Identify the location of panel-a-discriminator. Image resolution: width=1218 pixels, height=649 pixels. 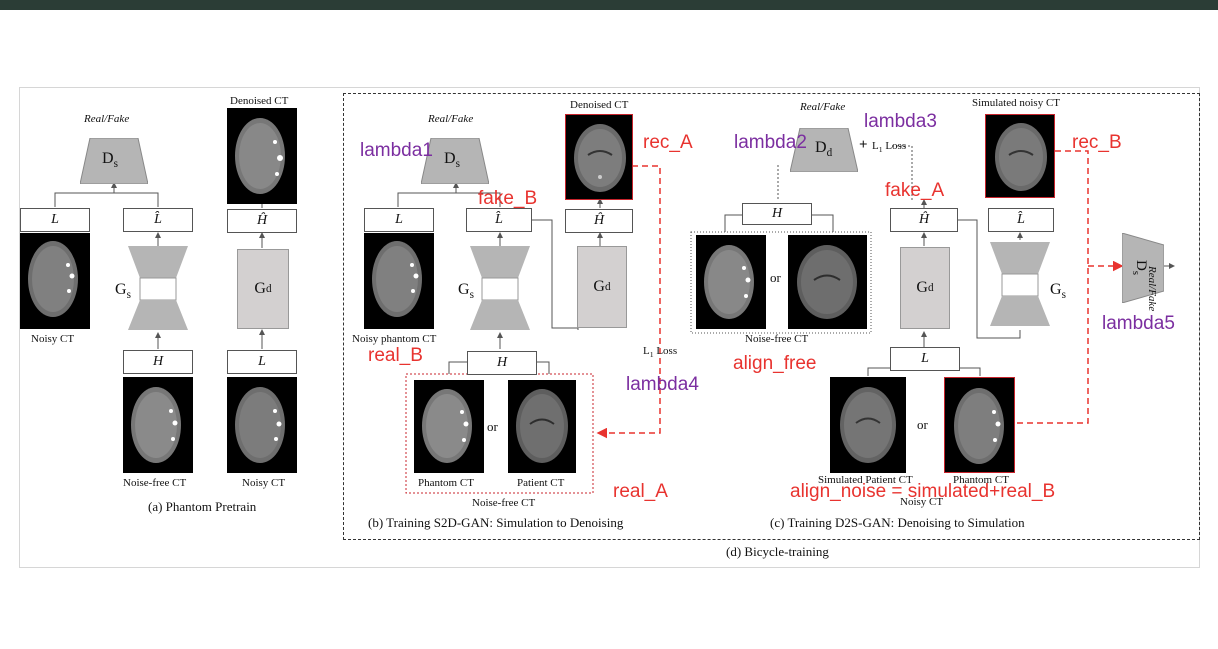
(114, 161).